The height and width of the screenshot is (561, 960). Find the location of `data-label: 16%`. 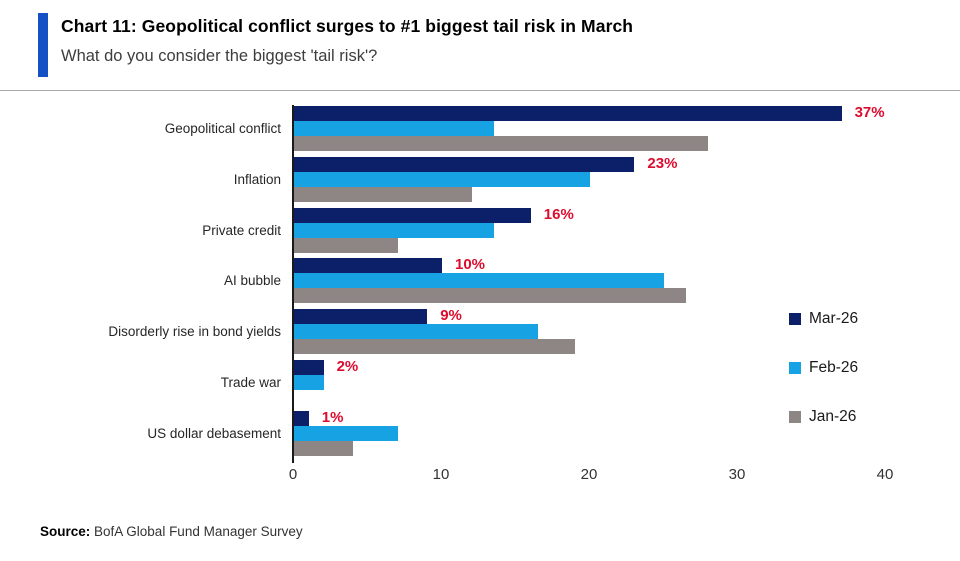

data-label: 16% is located at coordinates (558, 214).